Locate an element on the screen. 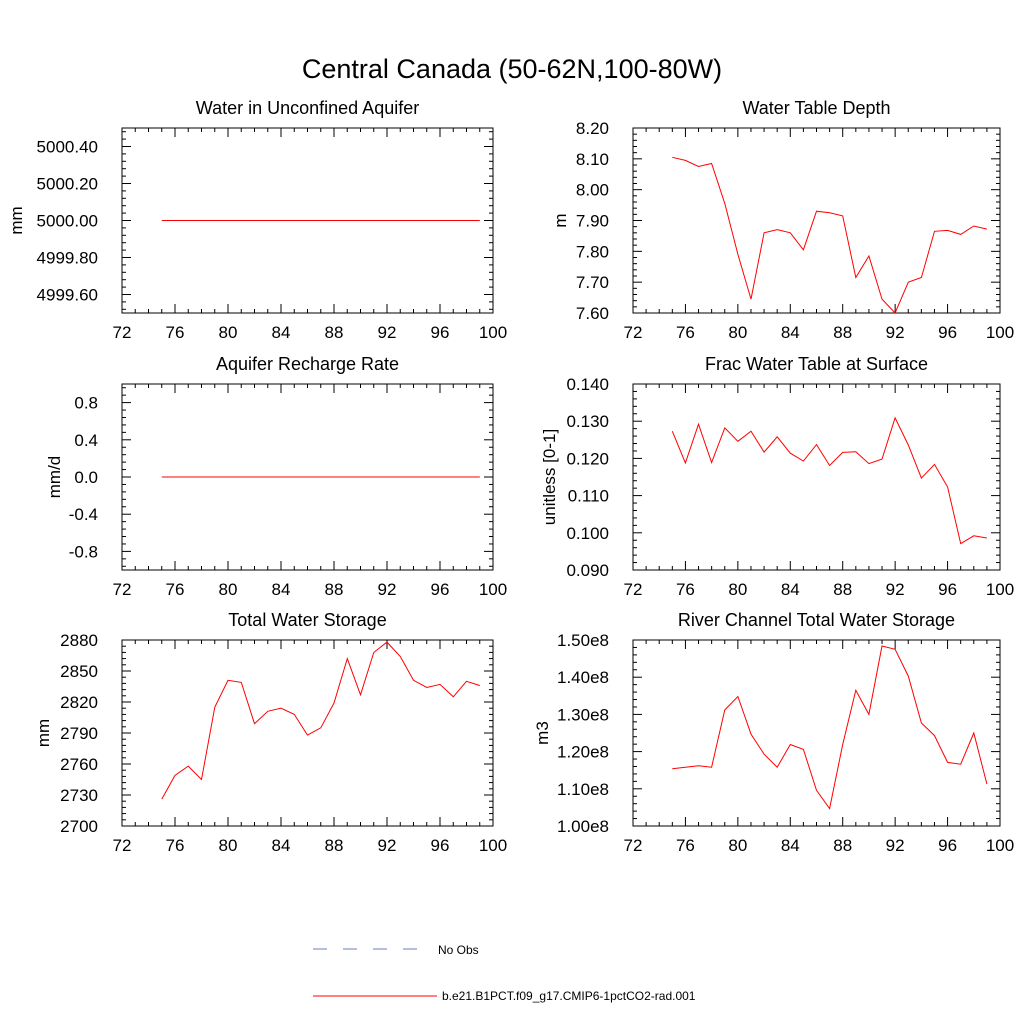 This screenshot has height=1024, width=1024. y-tick-label: 7.60 is located at coordinates (592, 313).